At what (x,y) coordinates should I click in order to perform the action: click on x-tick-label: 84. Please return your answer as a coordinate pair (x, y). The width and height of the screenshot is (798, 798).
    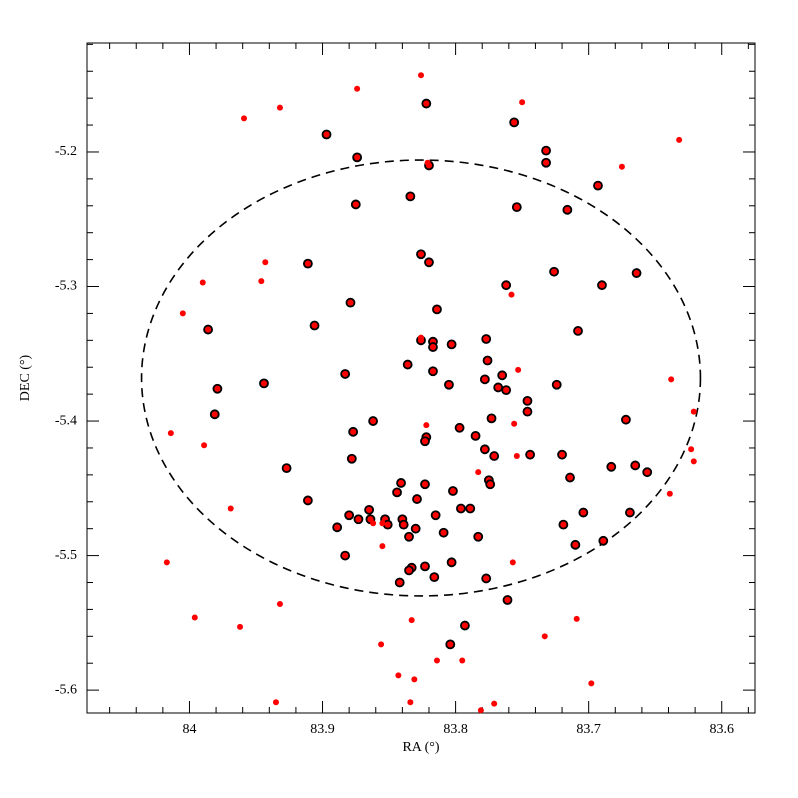
    Looking at the image, I should click on (189, 729).